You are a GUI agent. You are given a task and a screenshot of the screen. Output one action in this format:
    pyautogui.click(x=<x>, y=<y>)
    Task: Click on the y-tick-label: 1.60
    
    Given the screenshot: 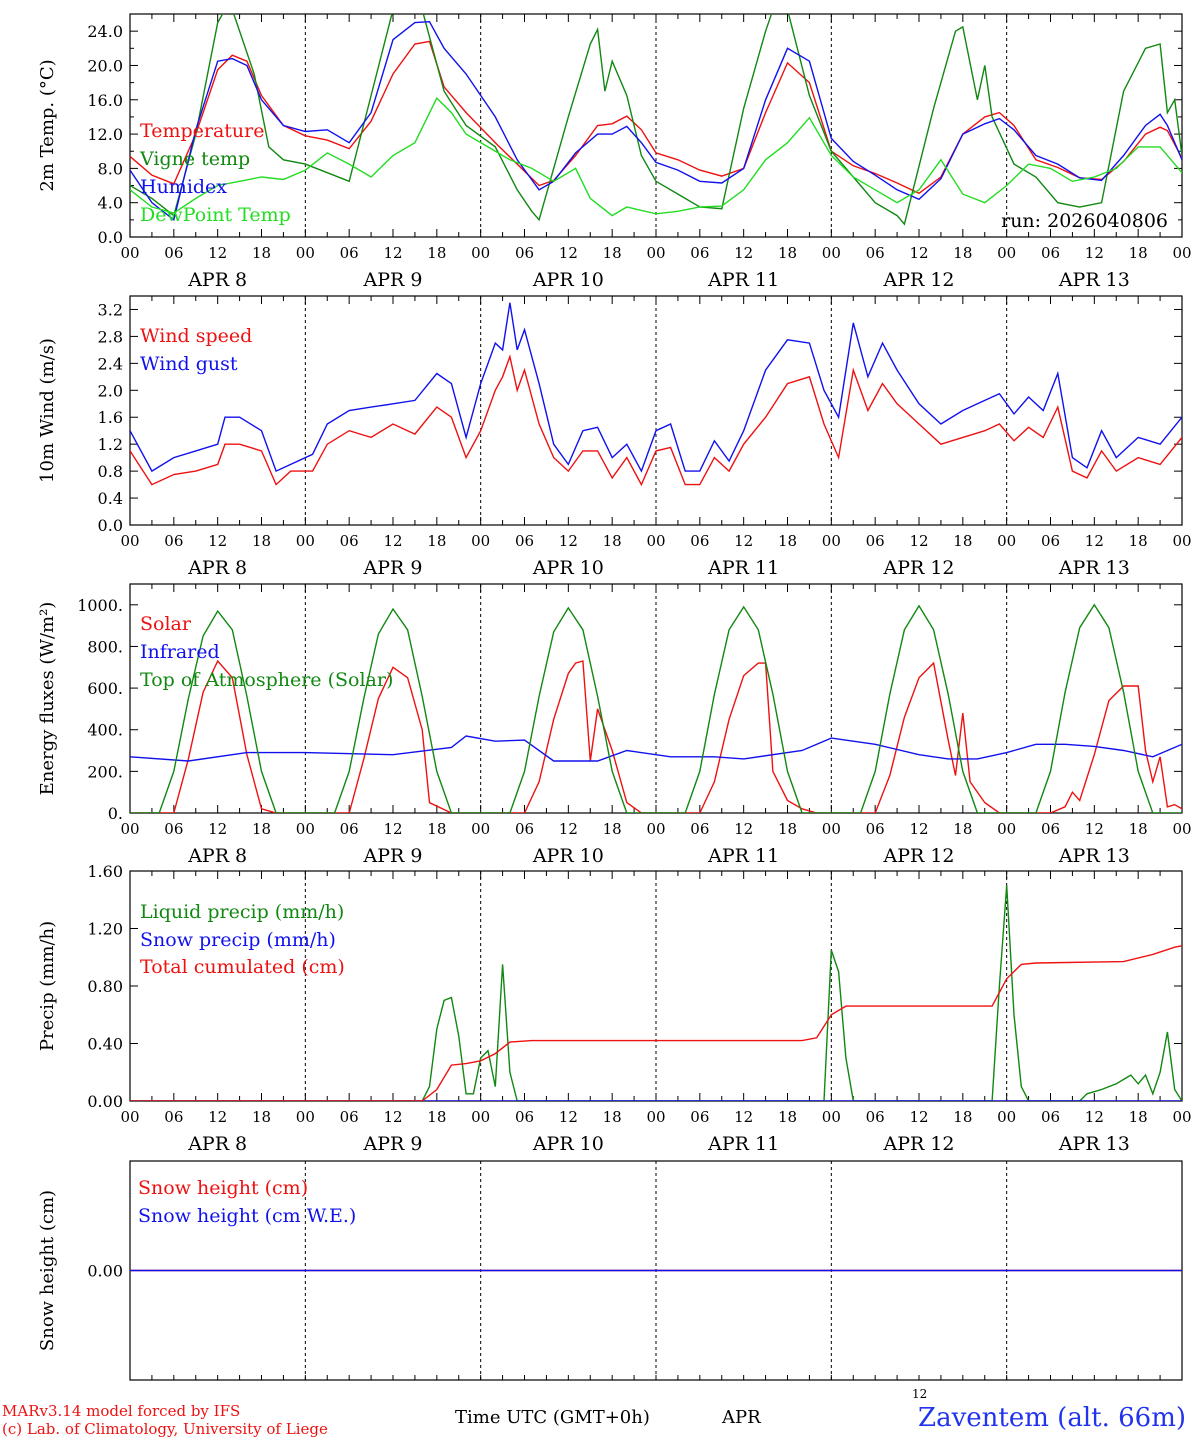 What is the action you would take?
    pyautogui.click(x=105, y=871)
    